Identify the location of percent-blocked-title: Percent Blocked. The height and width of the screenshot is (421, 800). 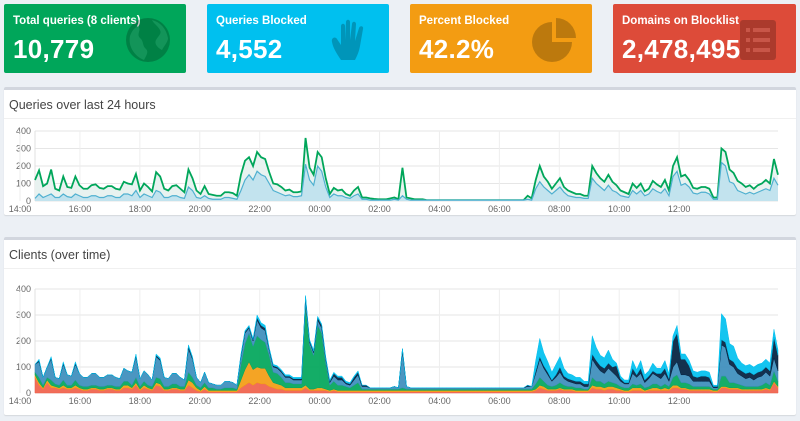
(464, 21).